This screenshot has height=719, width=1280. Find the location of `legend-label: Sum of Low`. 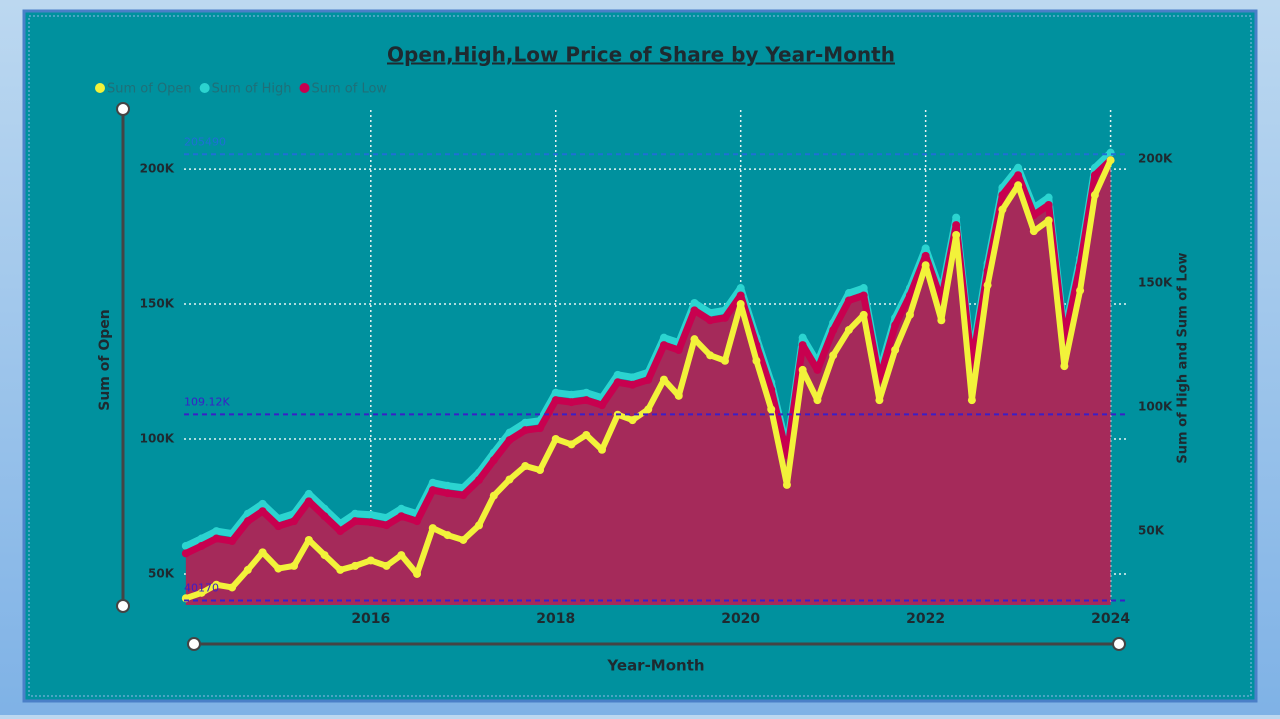

legend-label: Sum of Low is located at coordinates (350, 89).